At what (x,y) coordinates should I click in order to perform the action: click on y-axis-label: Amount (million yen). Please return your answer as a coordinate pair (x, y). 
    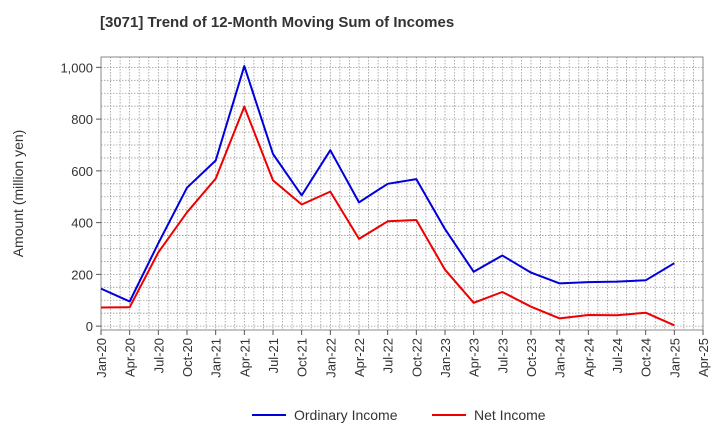
    Looking at the image, I should click on (18, 194).